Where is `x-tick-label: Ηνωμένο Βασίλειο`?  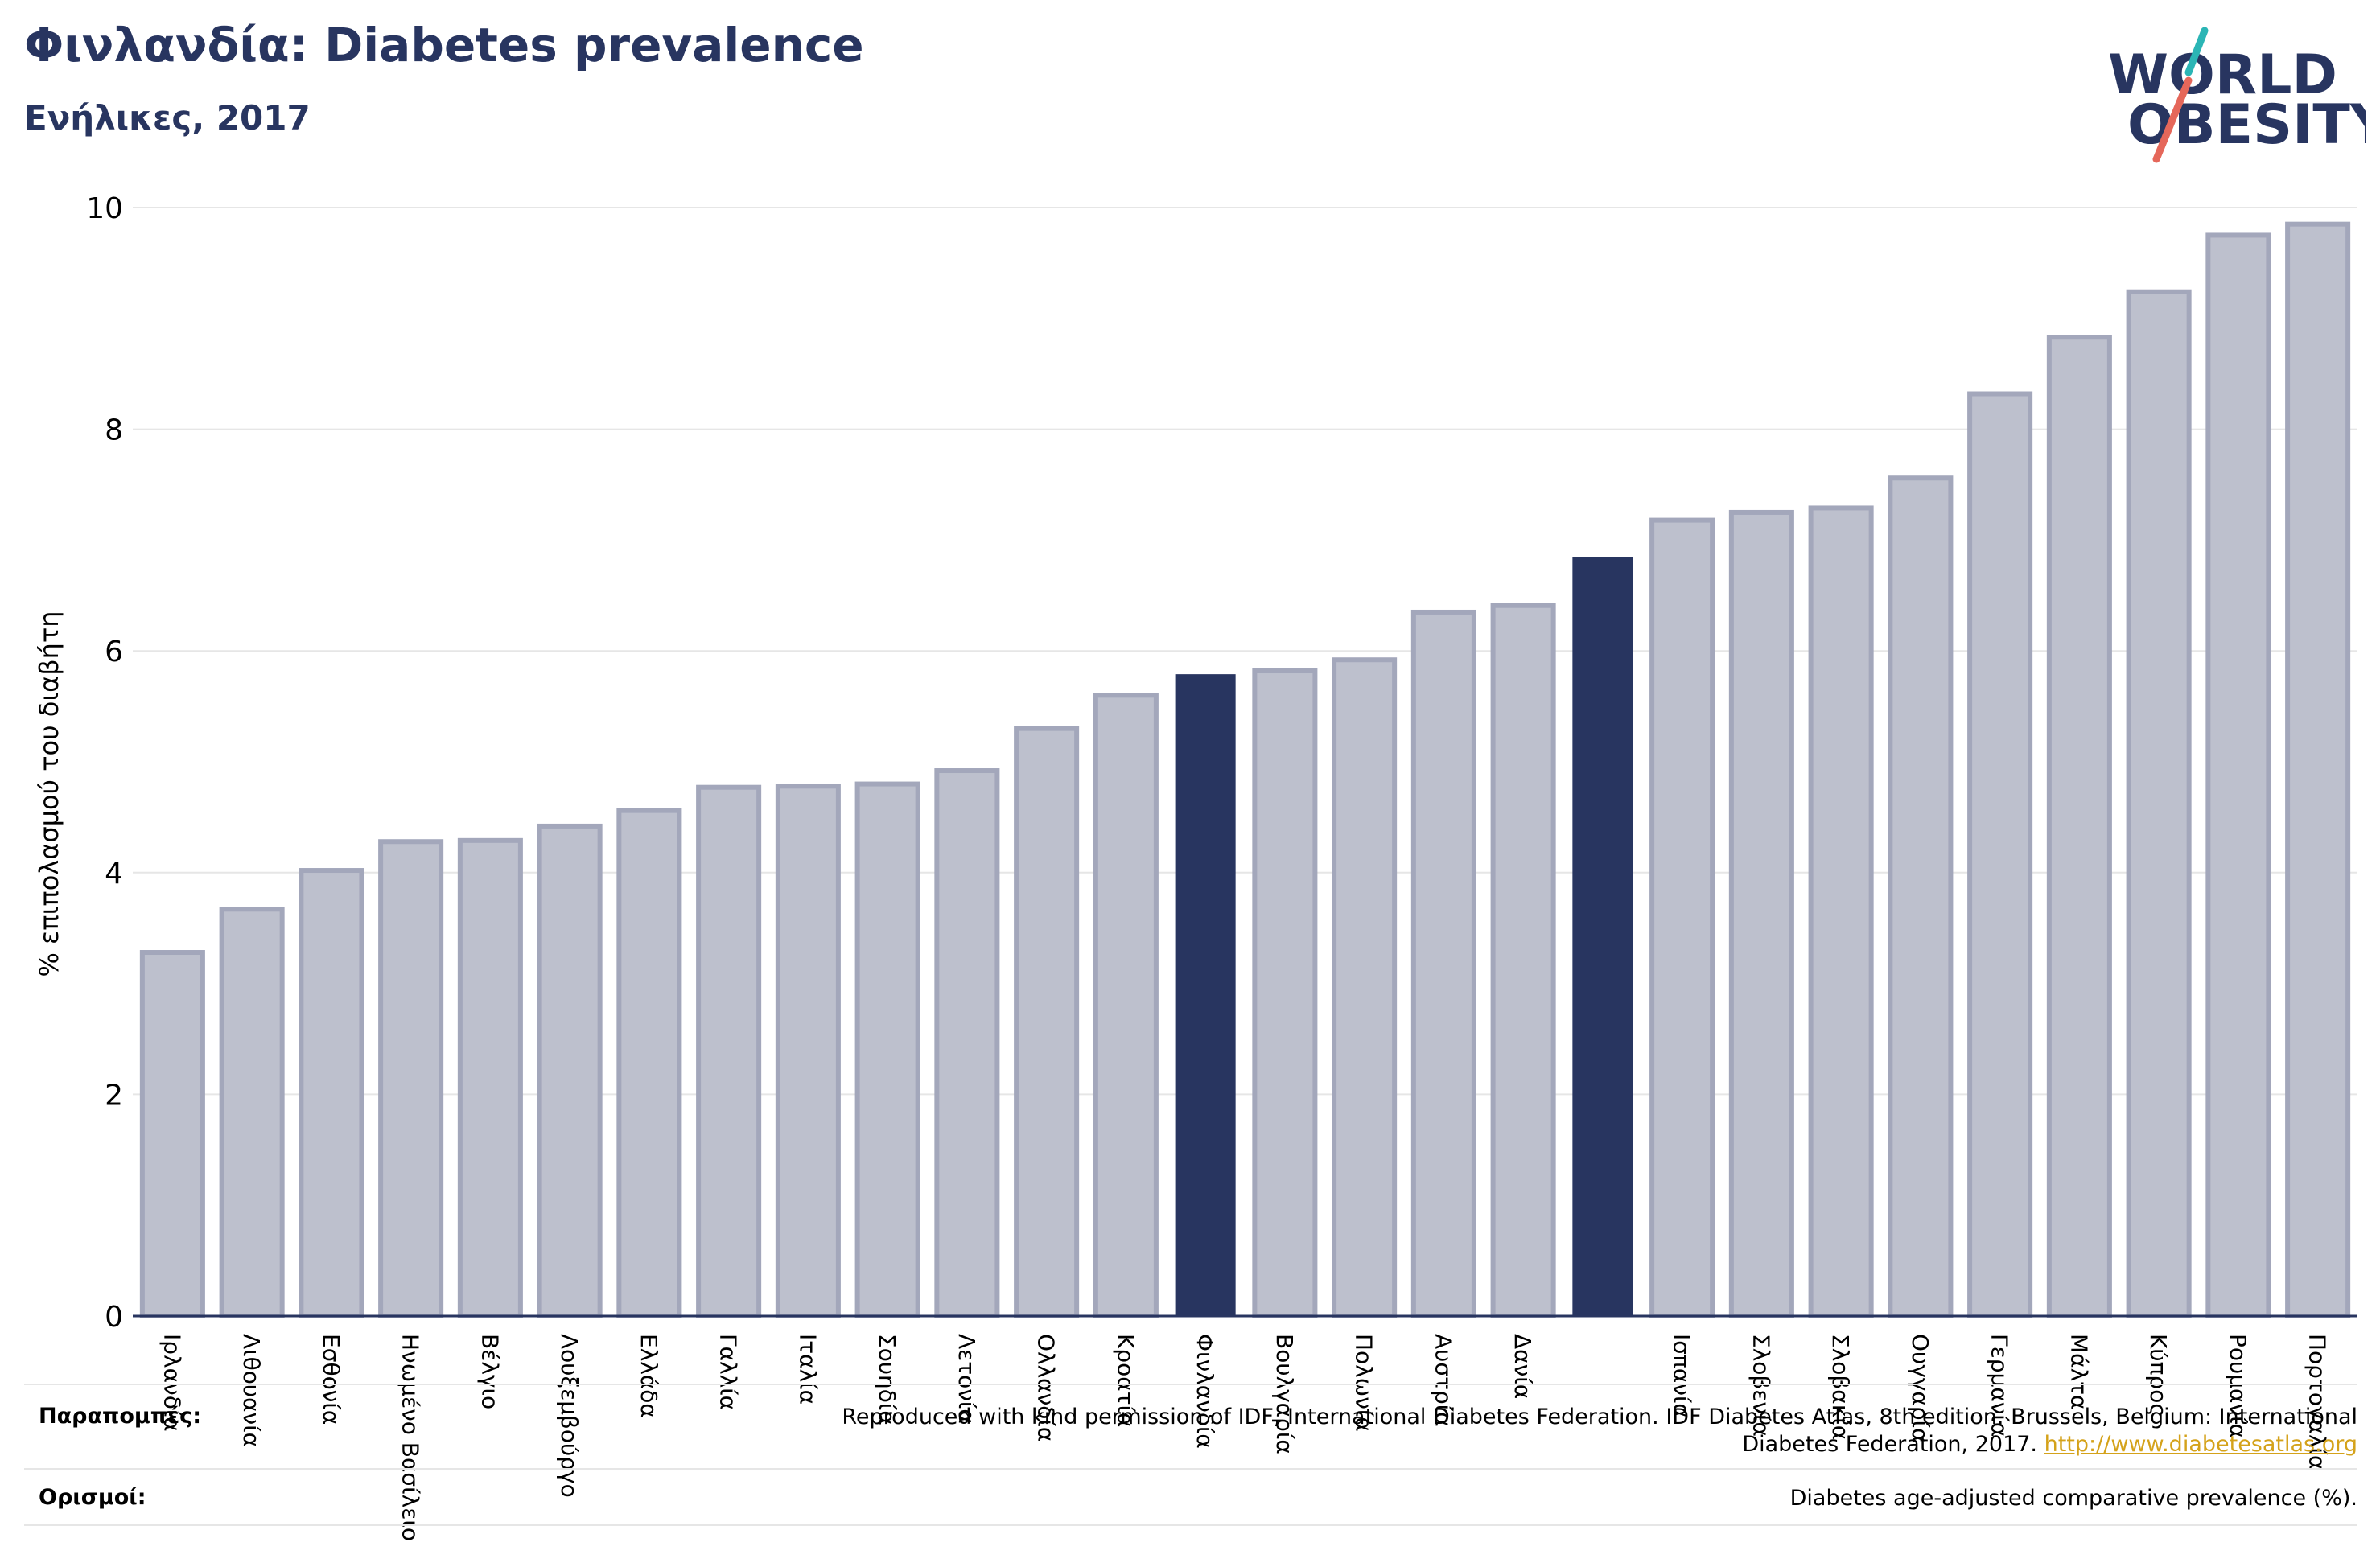
x-tick-label: Ηνωμένο Βασίλειο is located at coordinates (411, 1438).